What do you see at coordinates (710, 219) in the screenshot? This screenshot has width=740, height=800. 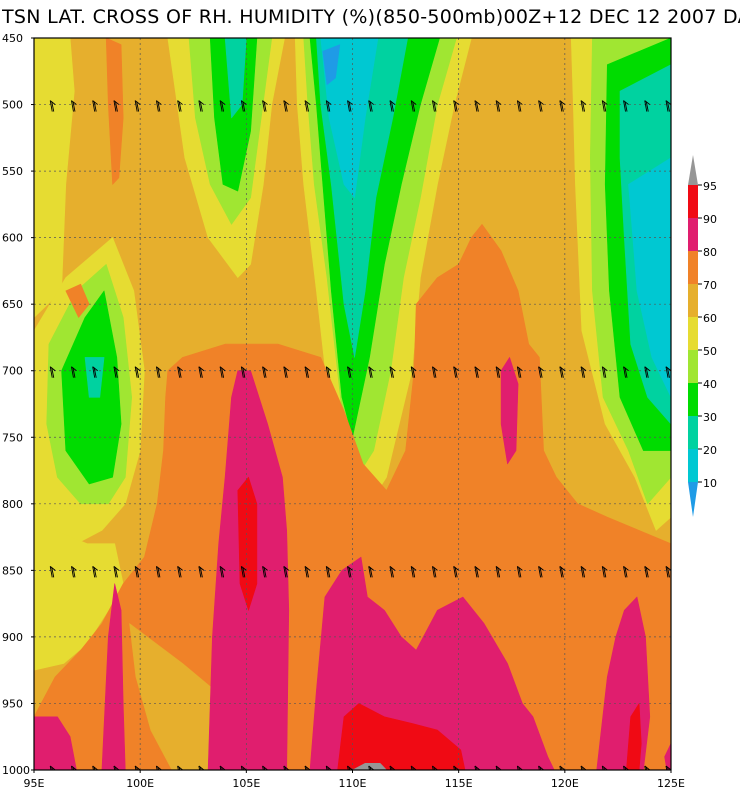 I see `colorbar-label: 90` at bounding box center [710, 219].